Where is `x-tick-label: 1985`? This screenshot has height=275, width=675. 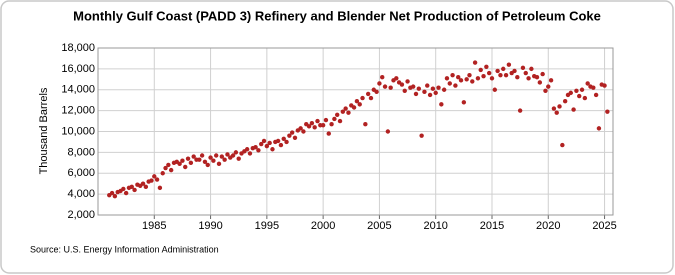 x-tick-label: 1985 is located at coordinates (154, 226).